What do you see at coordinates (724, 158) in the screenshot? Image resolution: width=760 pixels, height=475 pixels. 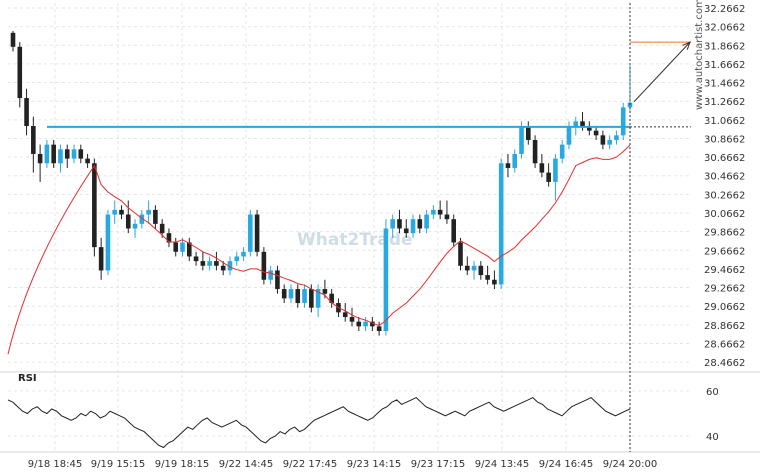 I see `price-tick-label: 30.6662` at bounding box center [724, 158].